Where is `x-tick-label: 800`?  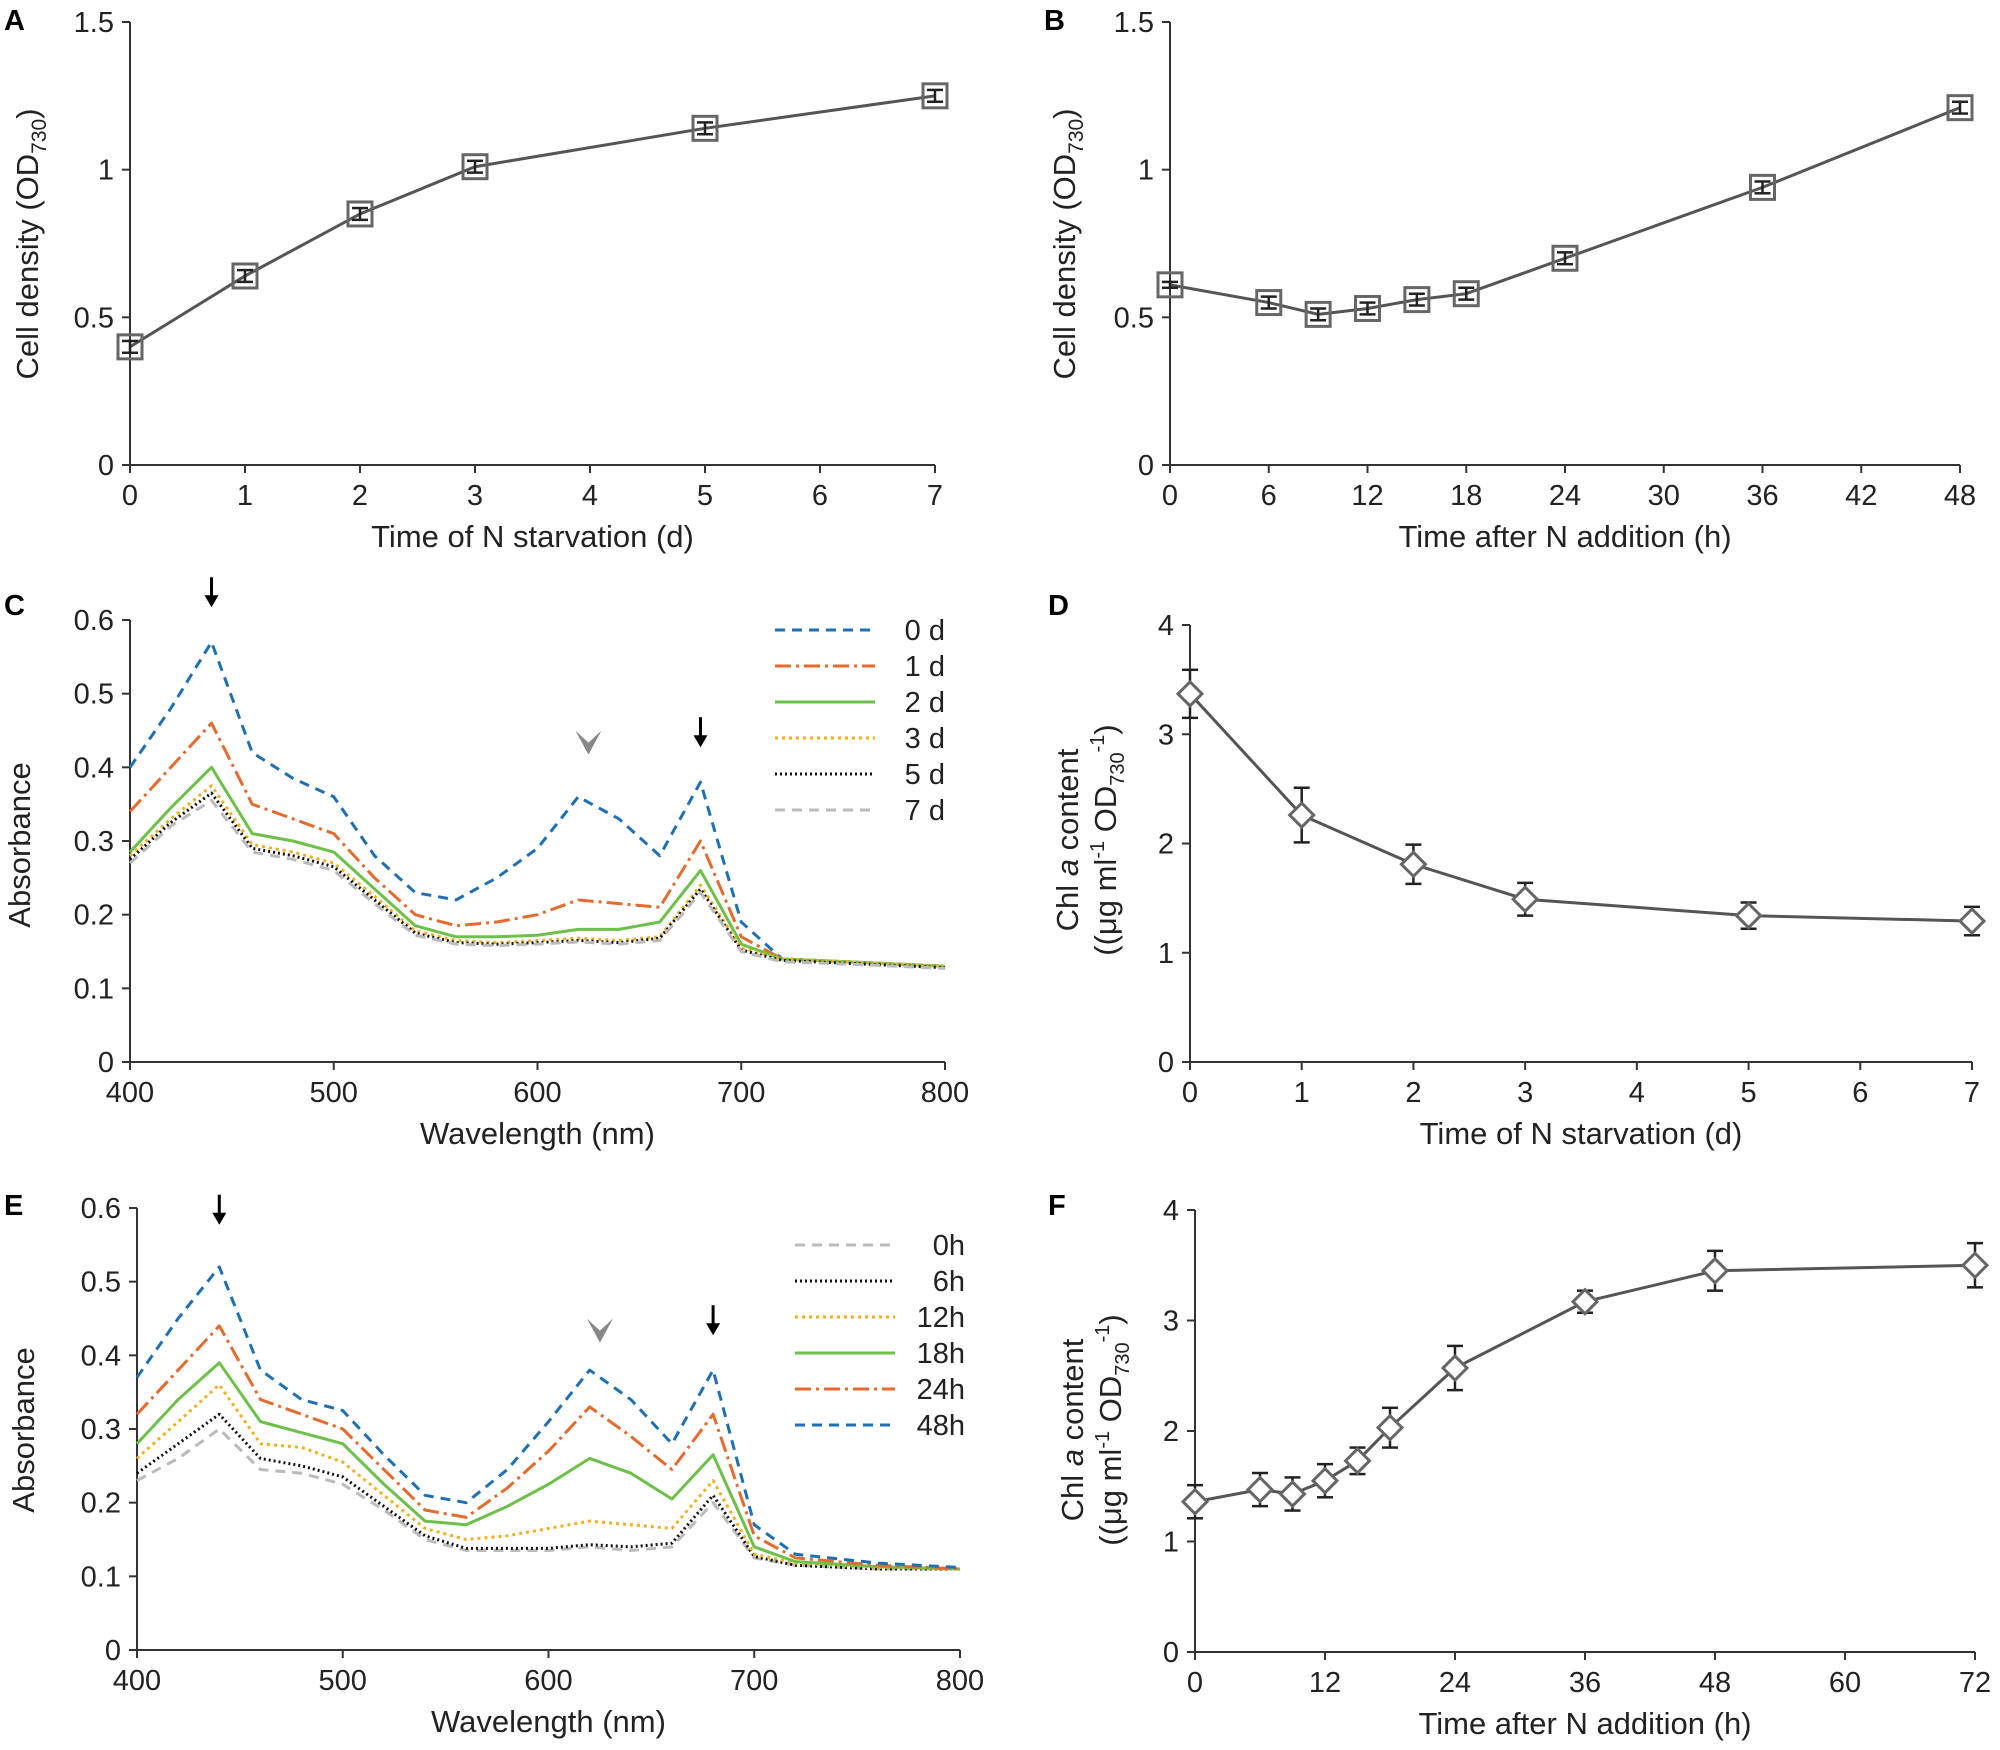 x-tick-label: 800 is located at coordinates (960, 1681).